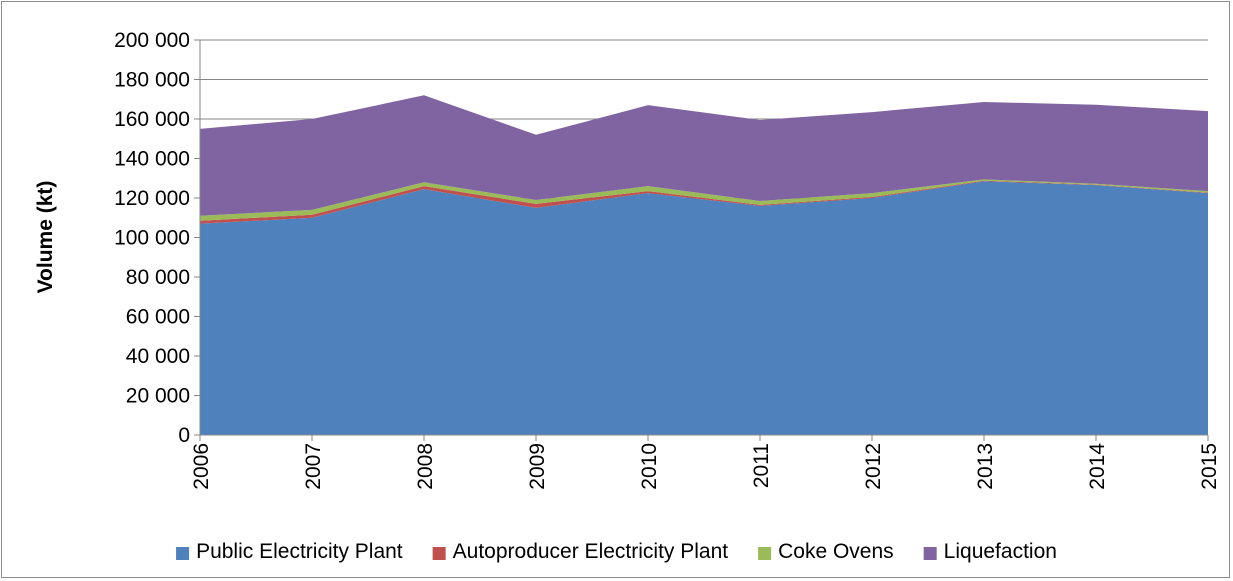 The image size is (1233, 581). What do you see at coordinates (158, 396) in the screenshot?
I see `y-tick-label: 20 000` at bounding box center [158, 396].